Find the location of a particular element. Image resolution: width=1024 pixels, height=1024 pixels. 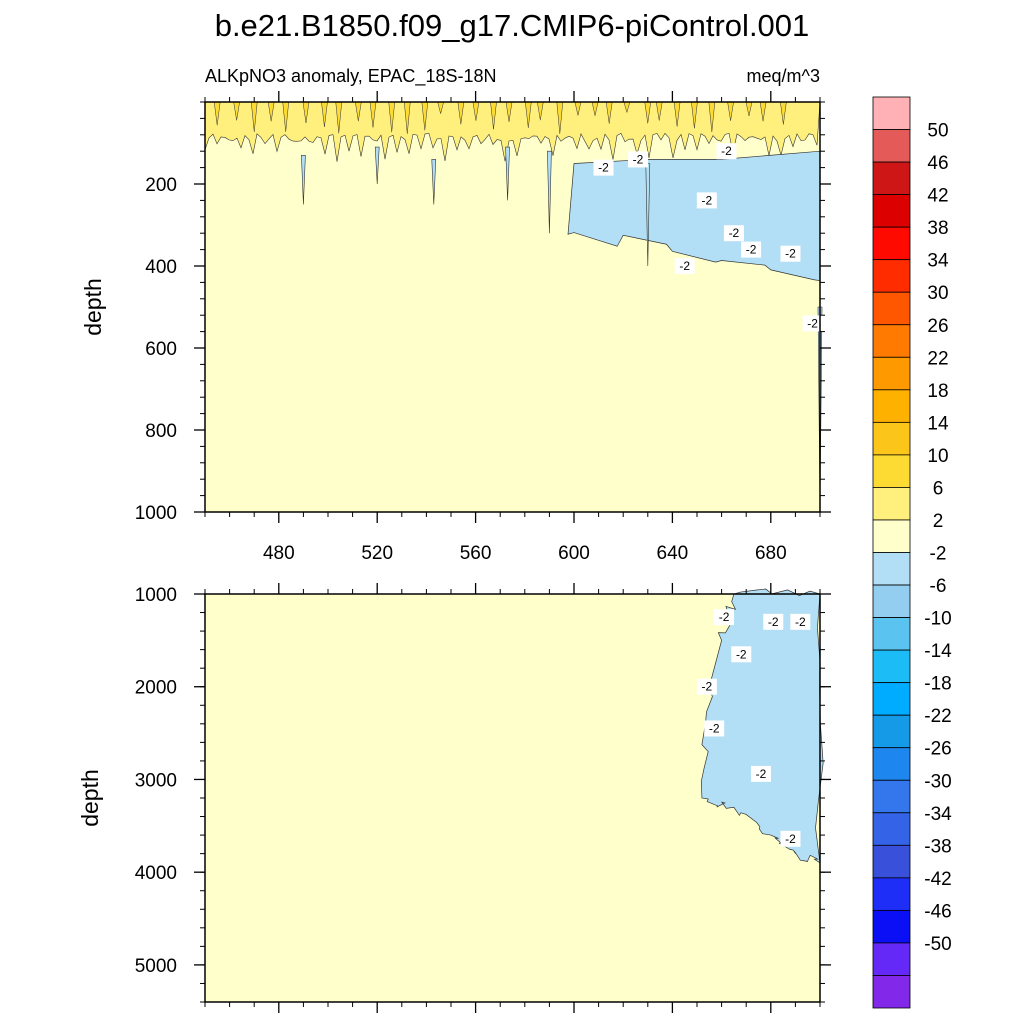

x-tick-label: 600 is located at coordinates (574, 553).